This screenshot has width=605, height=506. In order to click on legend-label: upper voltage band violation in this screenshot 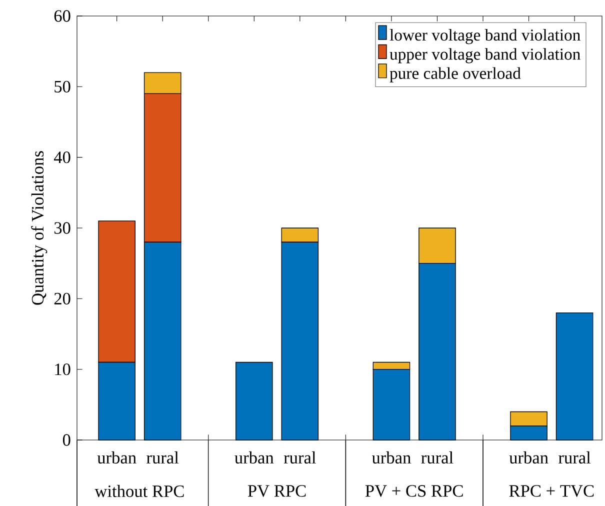, I will do `click(485, 56)`.